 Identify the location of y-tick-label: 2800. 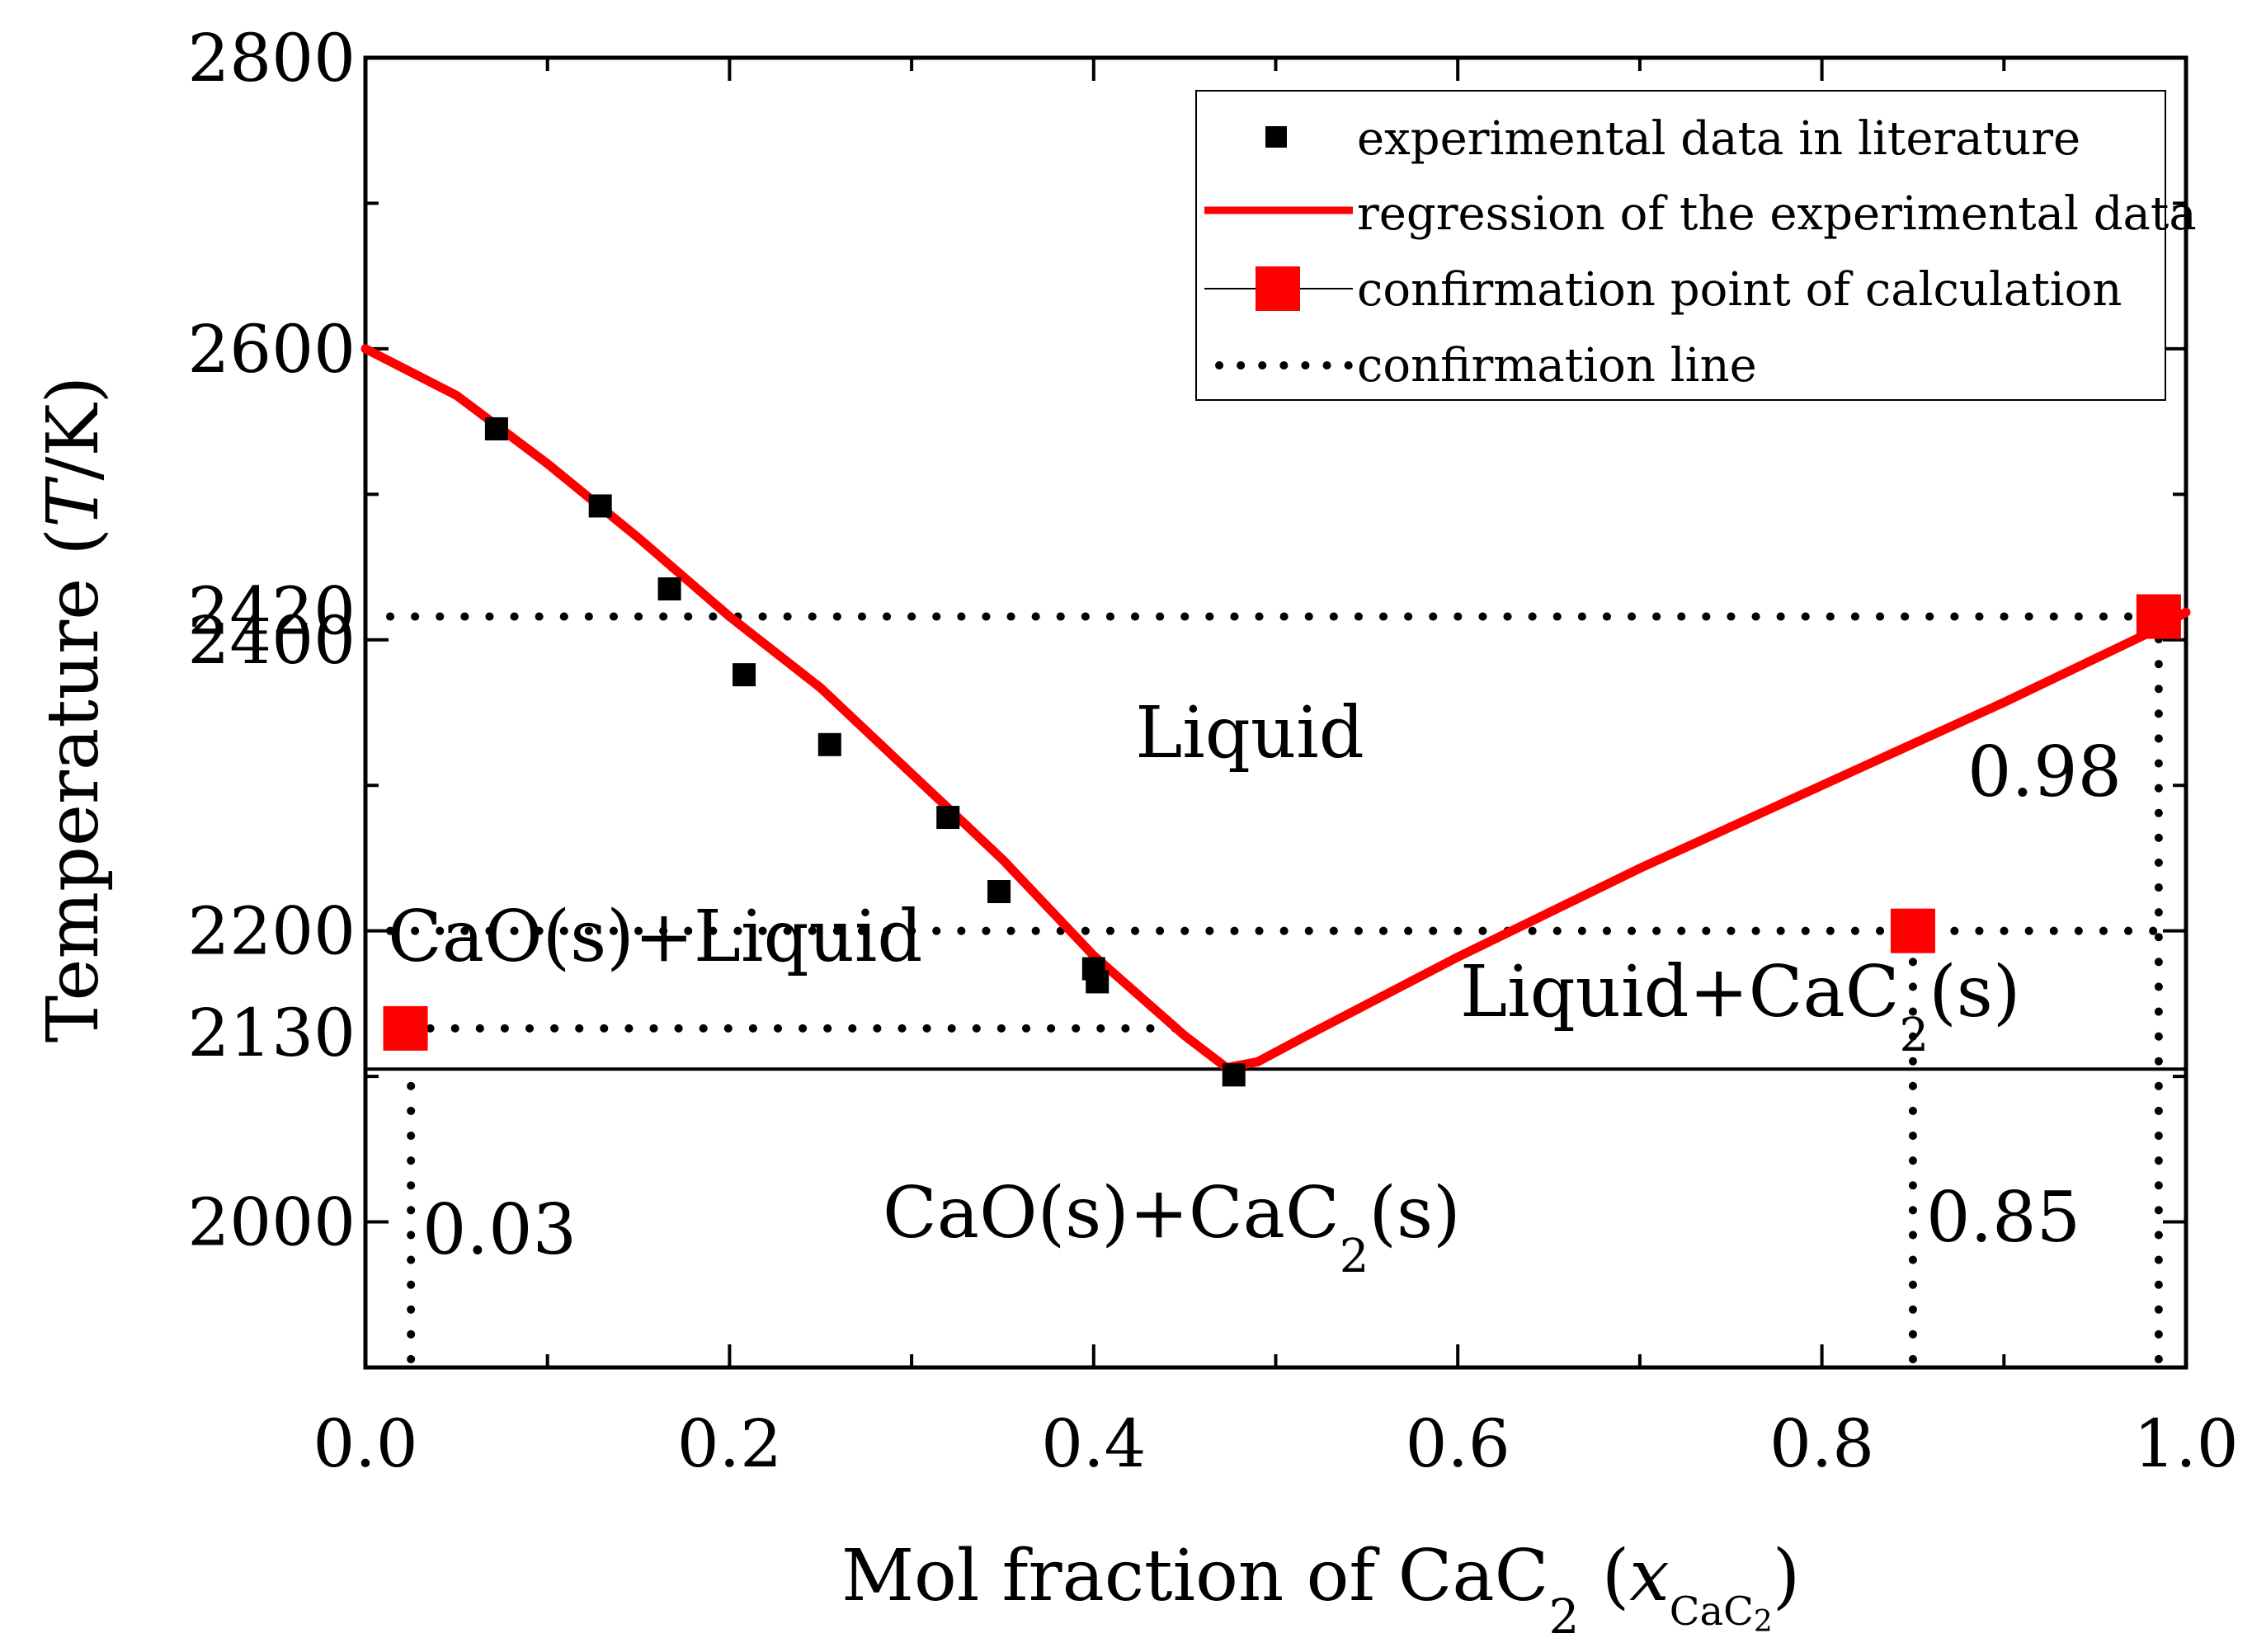
(271, 58).